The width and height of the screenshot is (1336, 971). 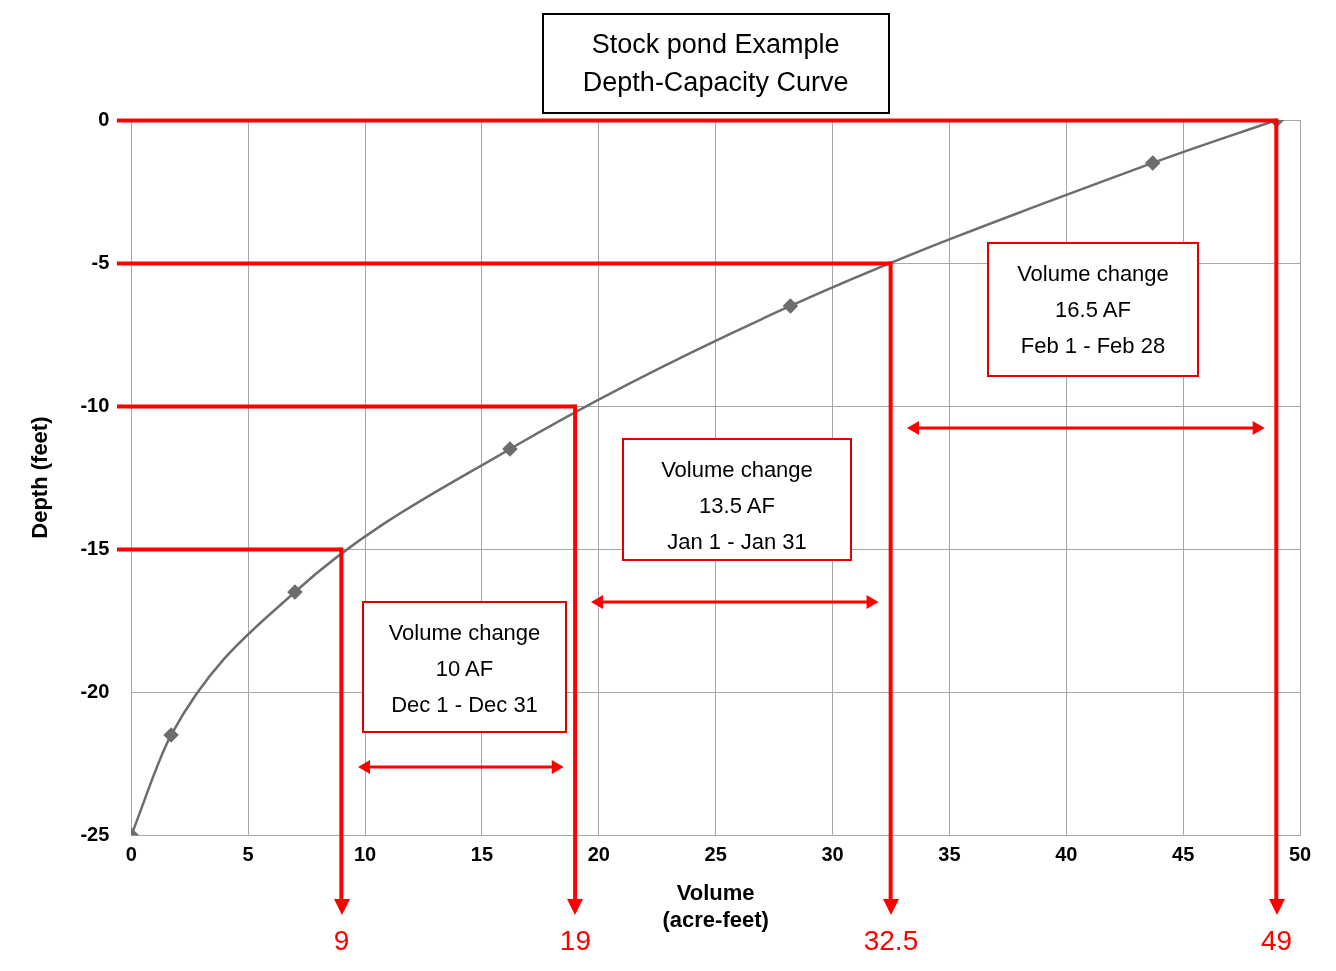 What do you see at coordinates (715, 63) in the screenshot?
I see `chart-title: Stock pond Example Depth-Capacity Curve` at bounding box center [715, 63].